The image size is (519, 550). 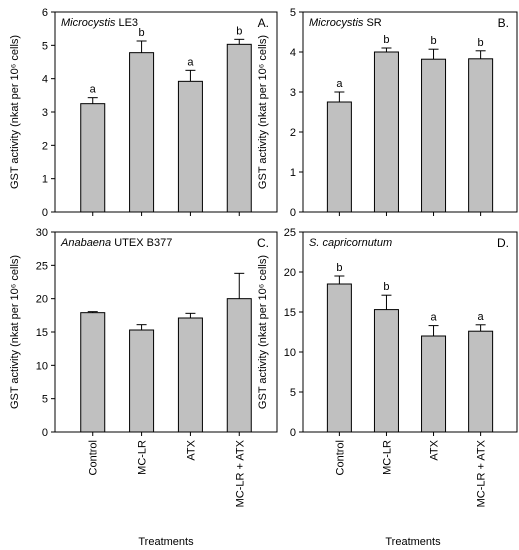 I want to click on x-axis-label-left: Treatments, so click(x=166, y=542).